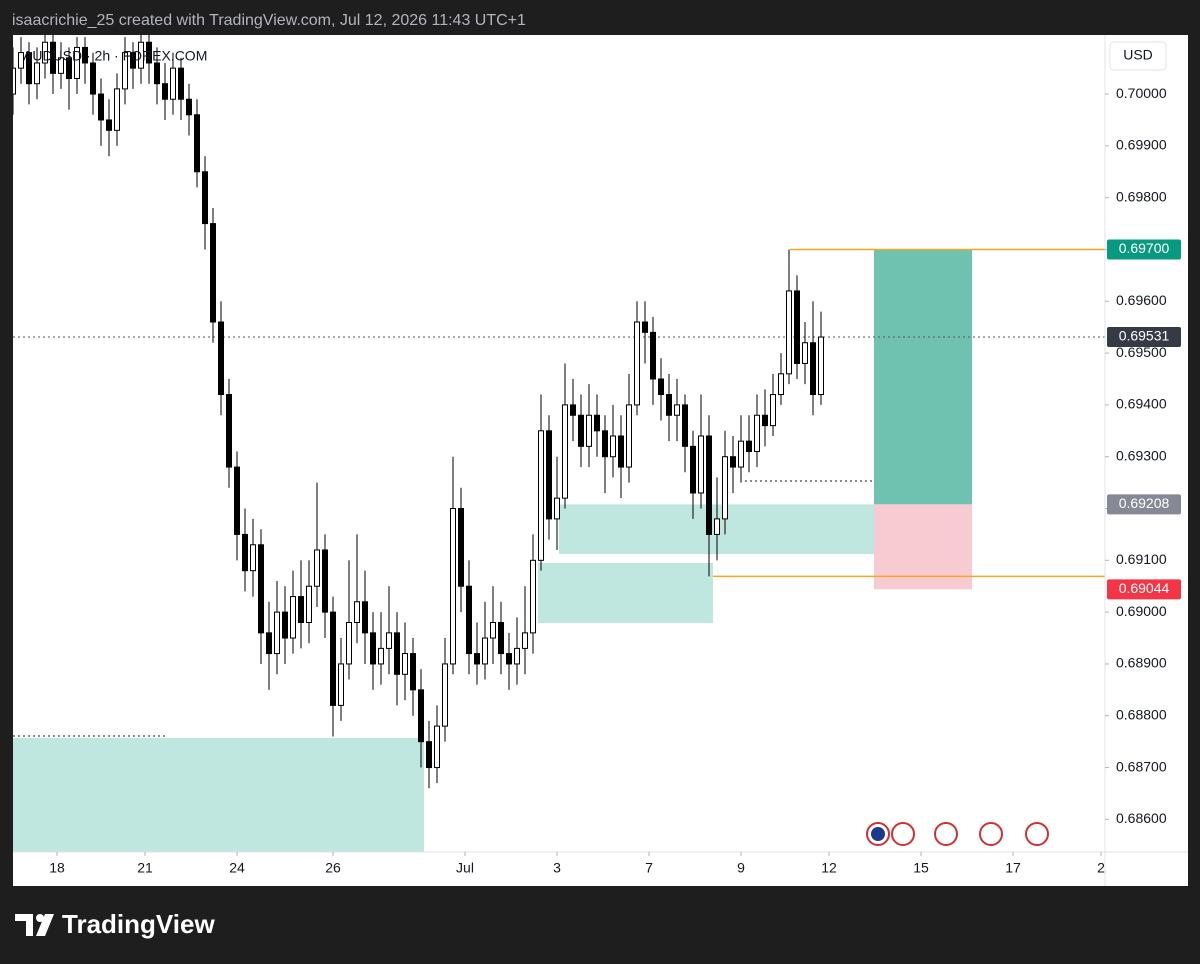 The width and height of the screenshot is (1200, 964). What do you see at coordinates (1141, 300) in the screenshot?
I see `y-tick-label: 0.69600` at bounding box center [1141, 300].